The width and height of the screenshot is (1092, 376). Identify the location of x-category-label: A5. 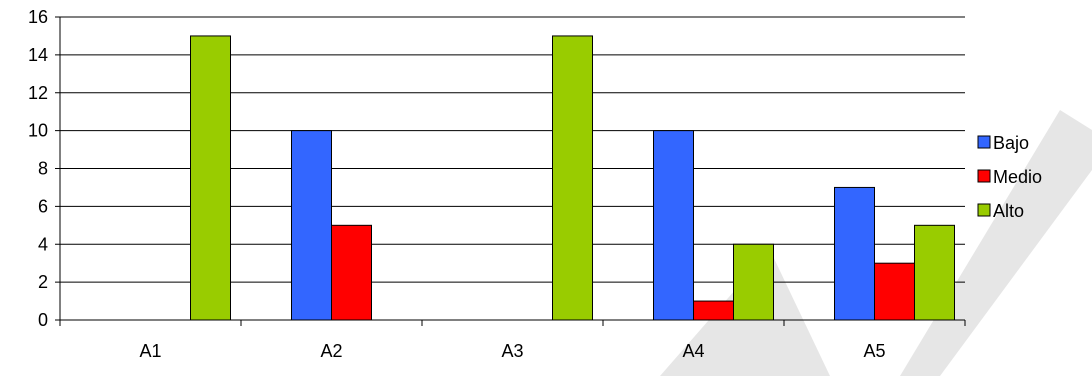
(874, 351).